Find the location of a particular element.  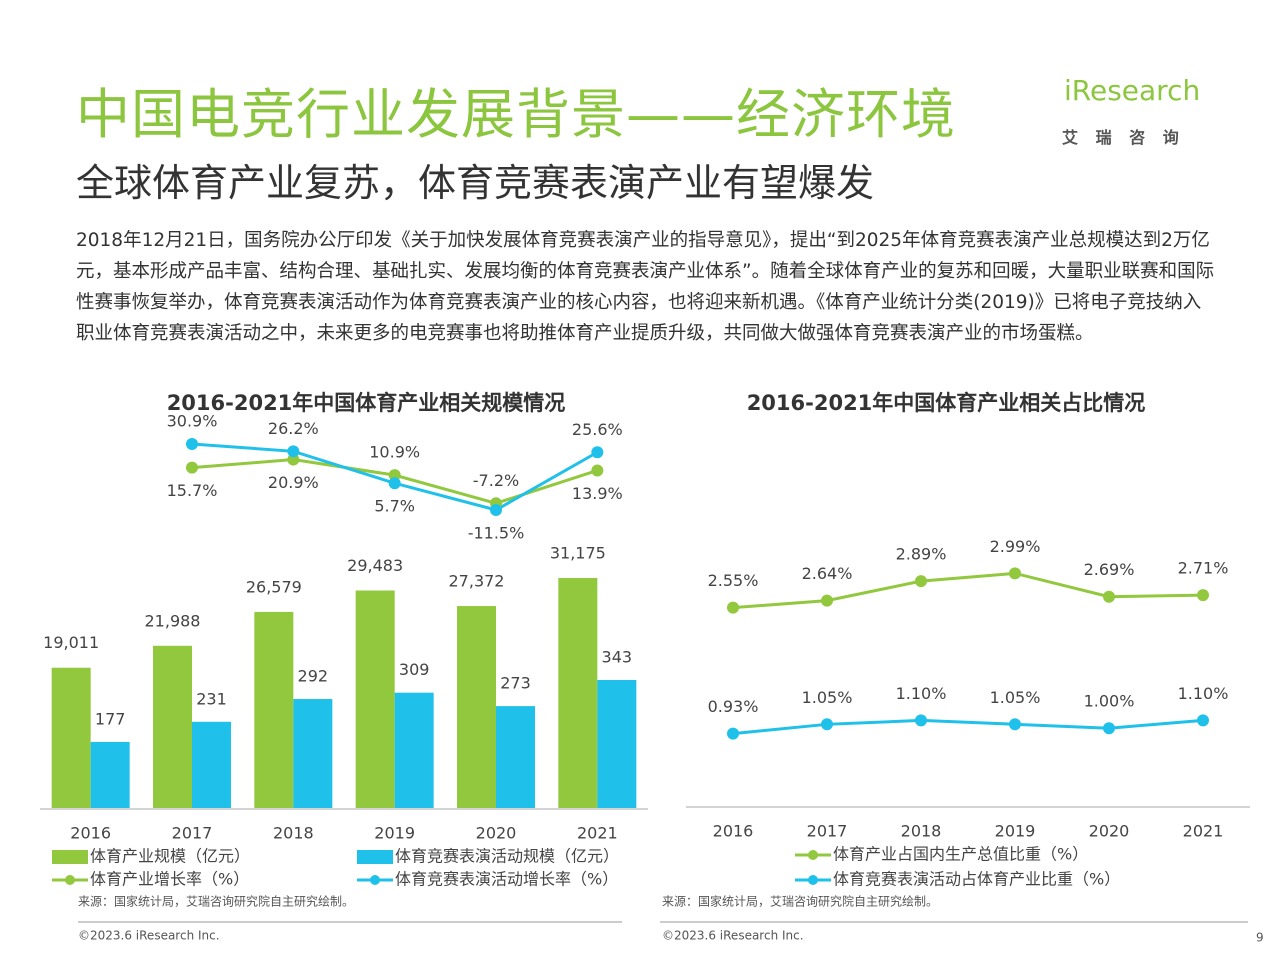

data-label: 231 is located at coordinates (211, 698).